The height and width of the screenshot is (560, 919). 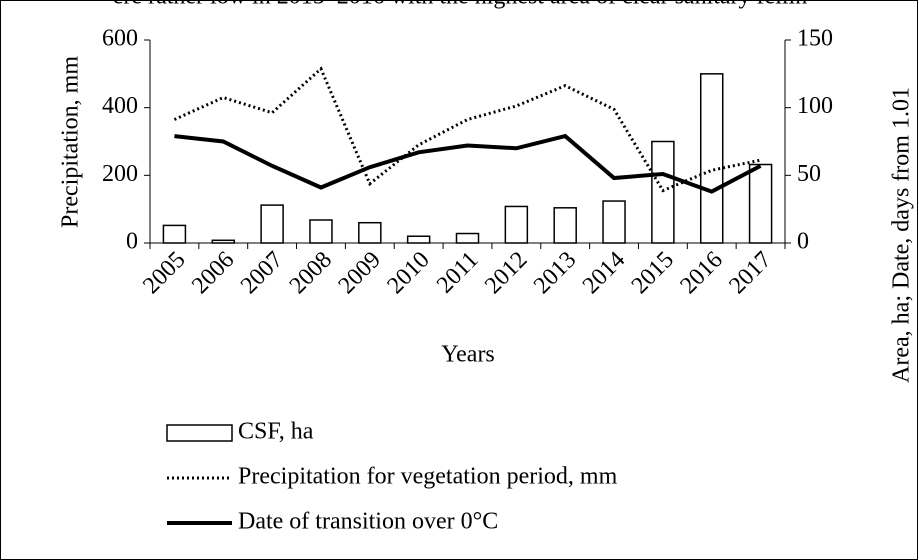 I want to click on x-tick-label: 2006, so click(x=213, y=273).